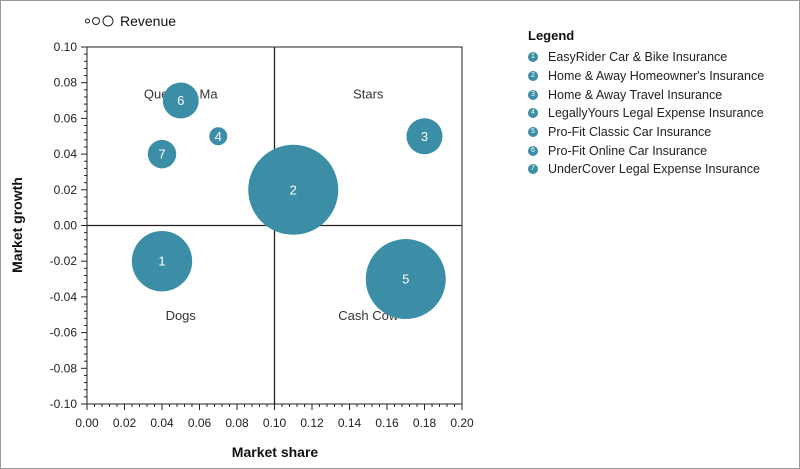 The image size is (800, 469). Describe the element at coordinates (656, 76) in the screenshot. I see `legend-label: Home & Away Homeowner's Insurance` at that location.